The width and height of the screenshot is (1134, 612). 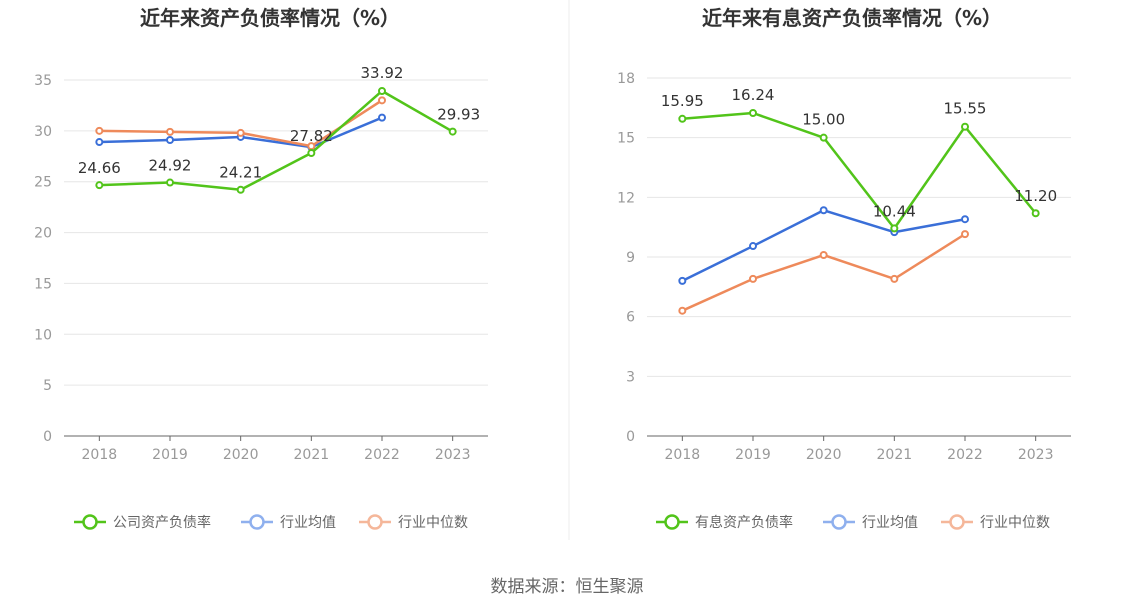 What do you see at coordinates (458, 115) in the screenshot?
I see `data-label: 29.93` at bounding box center [458, 115].